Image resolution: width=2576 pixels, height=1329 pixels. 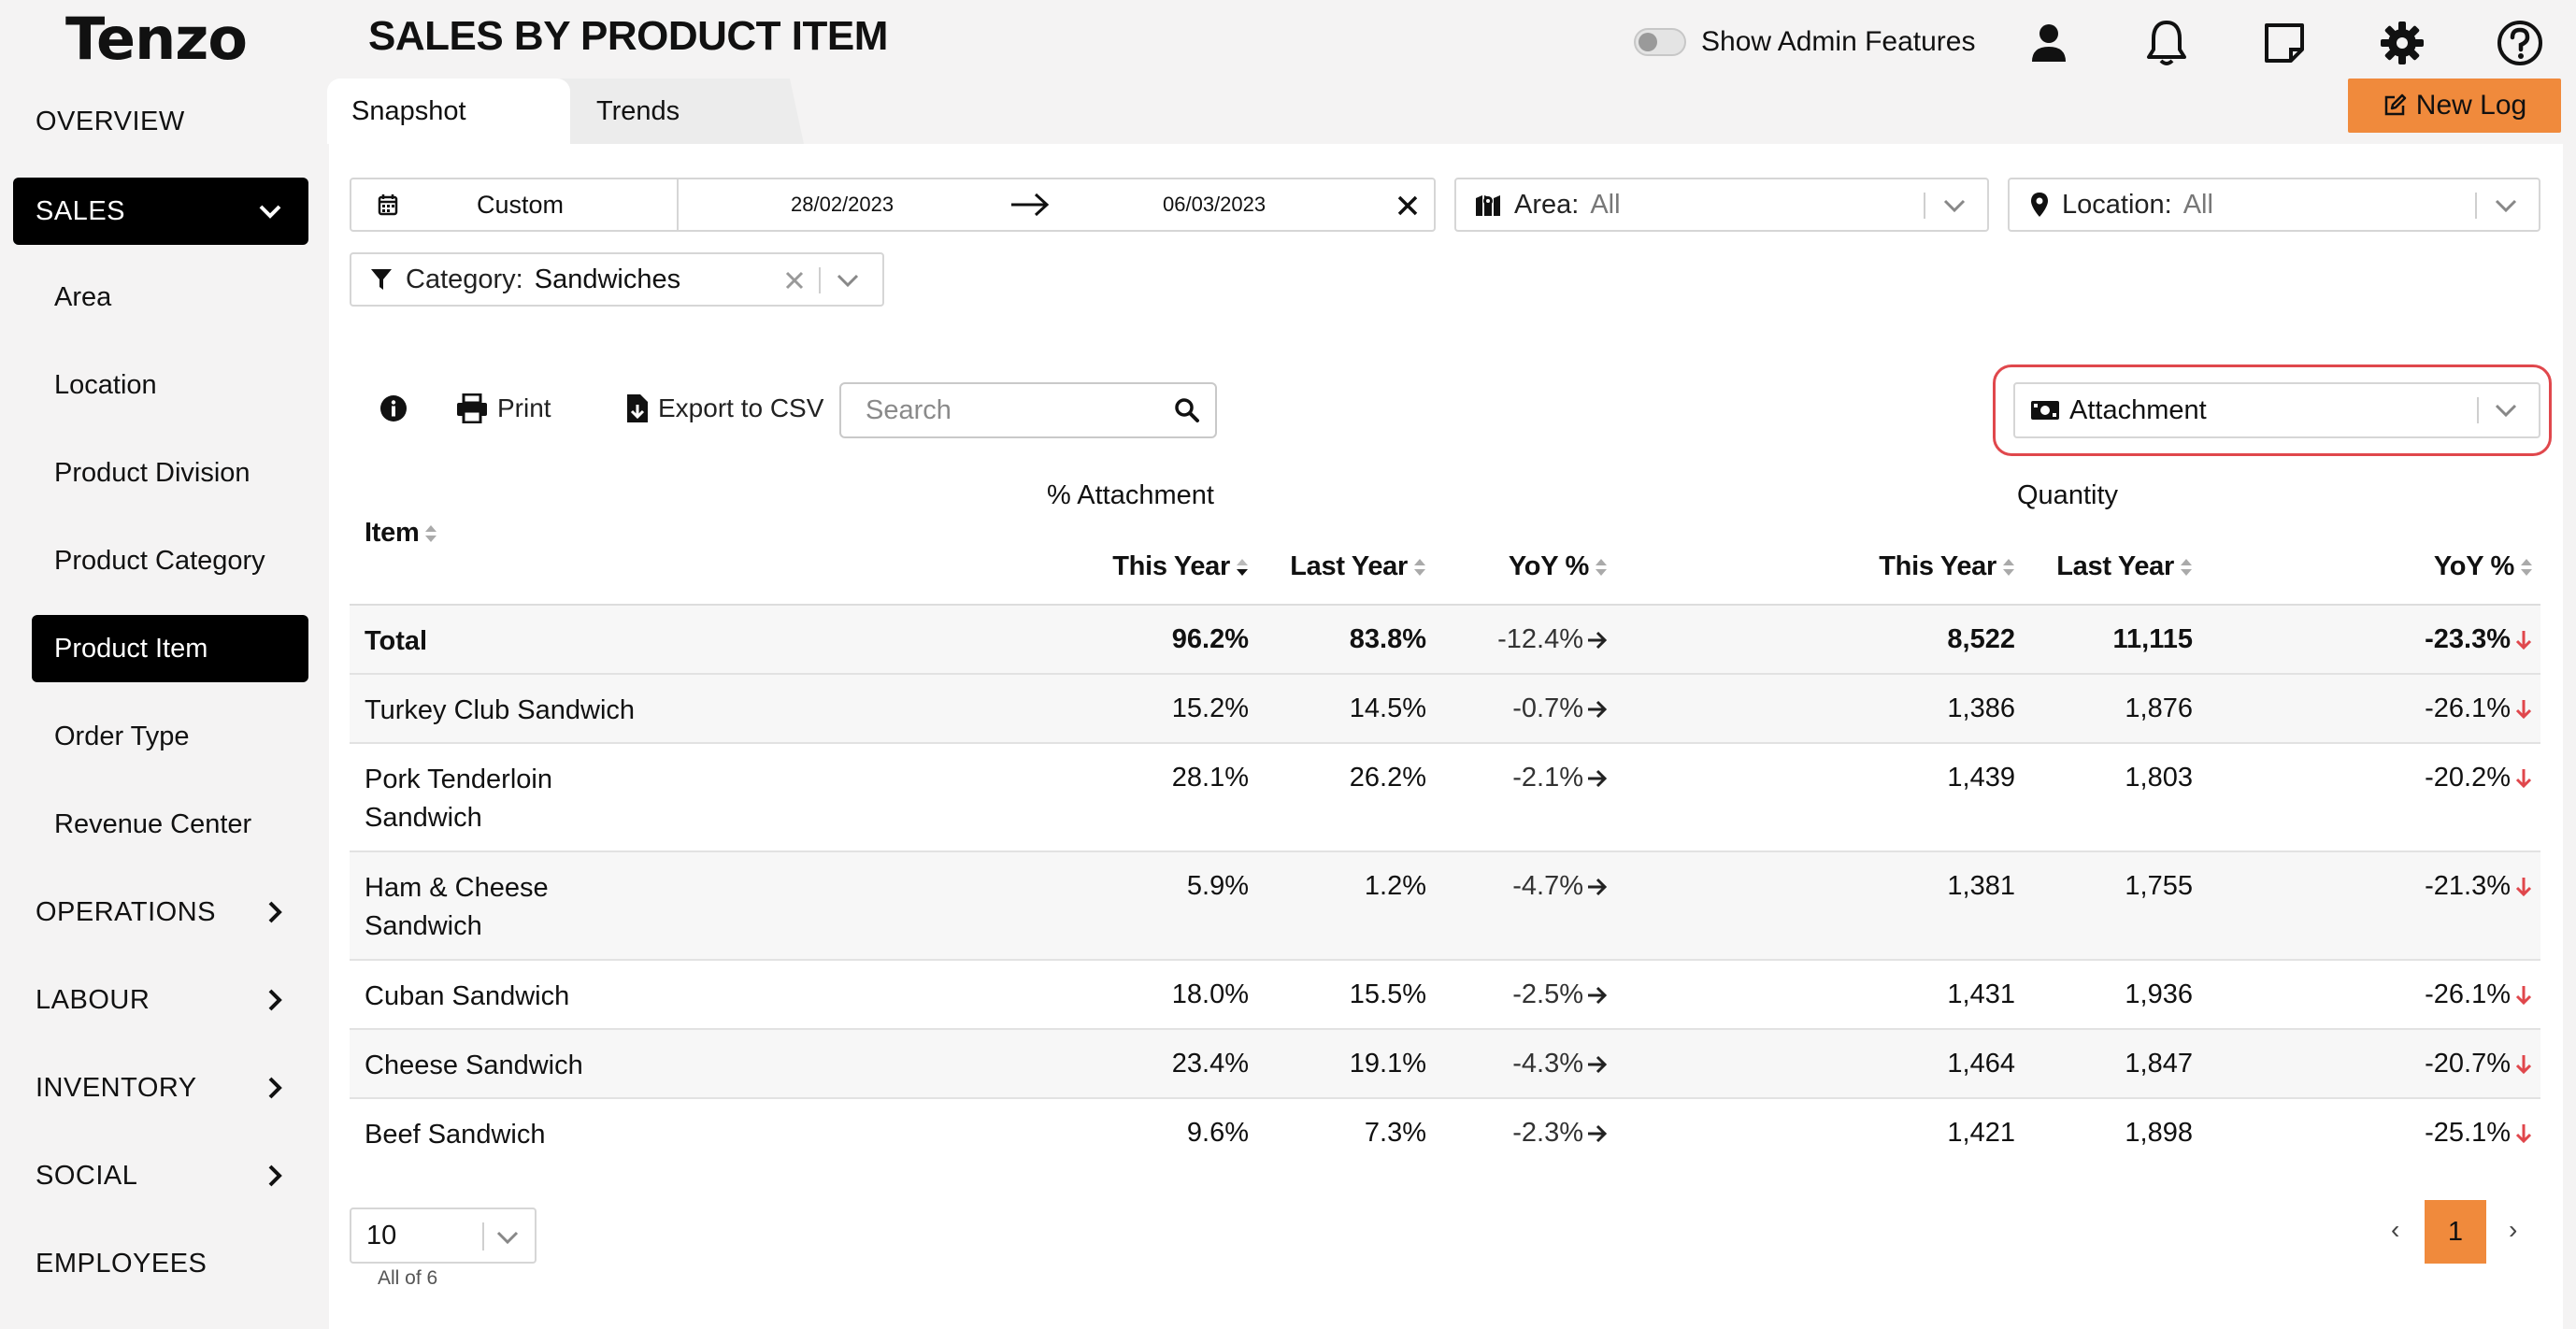 I want to click on sort-desc-icon, so click(x=1242, y=567).